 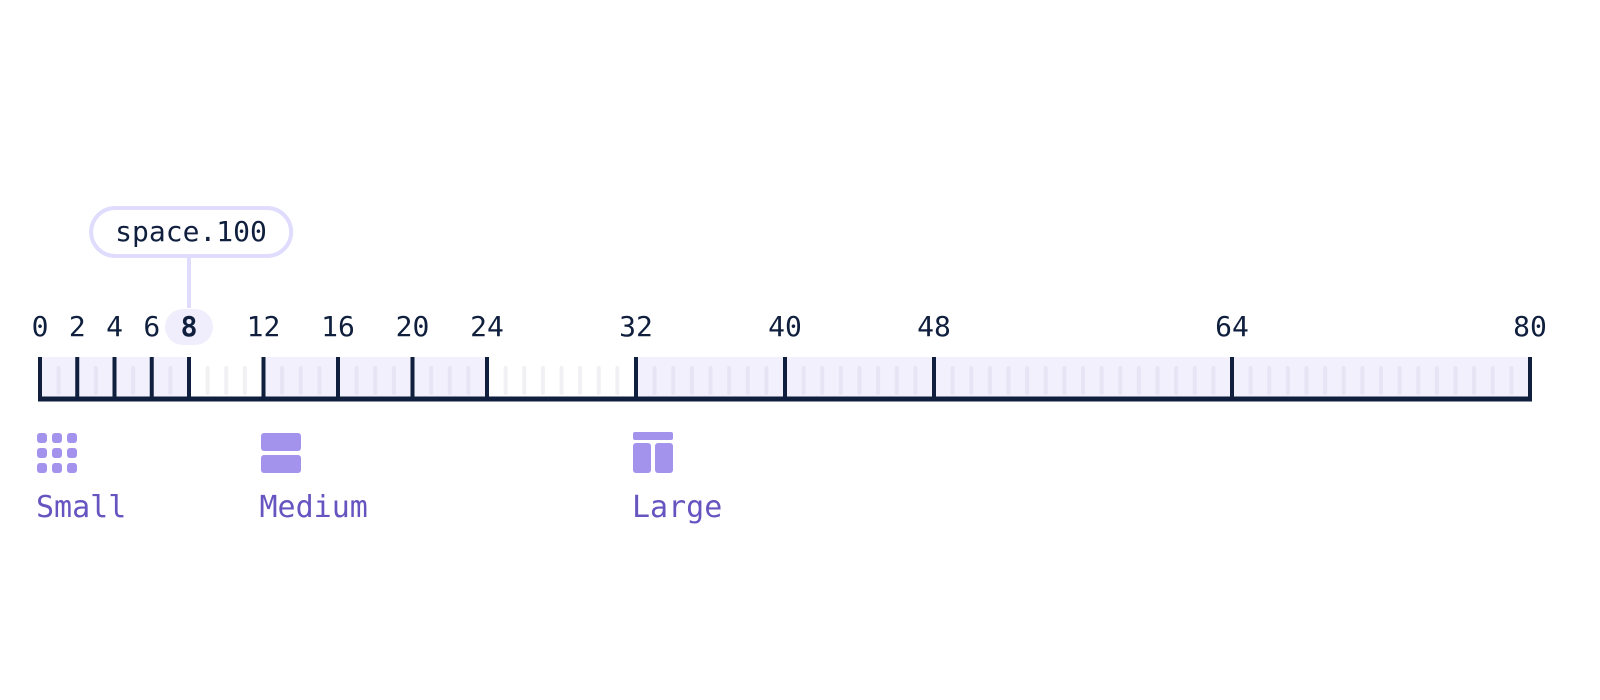 I want to click on tick-label: 48, so click(x=934, y=326).